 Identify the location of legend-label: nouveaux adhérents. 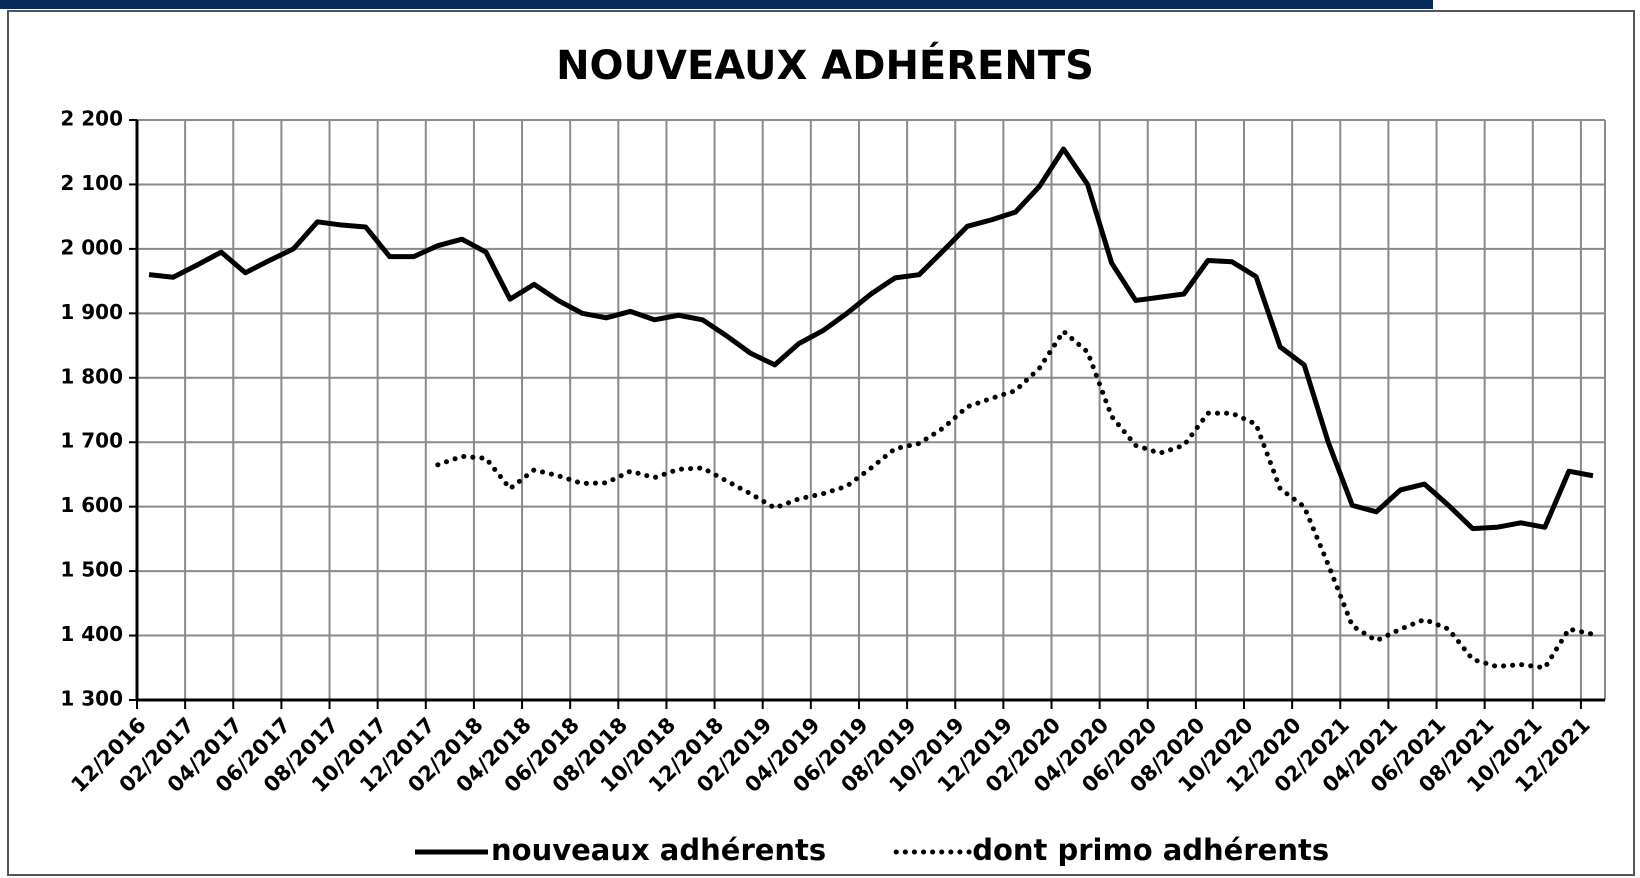
(658, 850).